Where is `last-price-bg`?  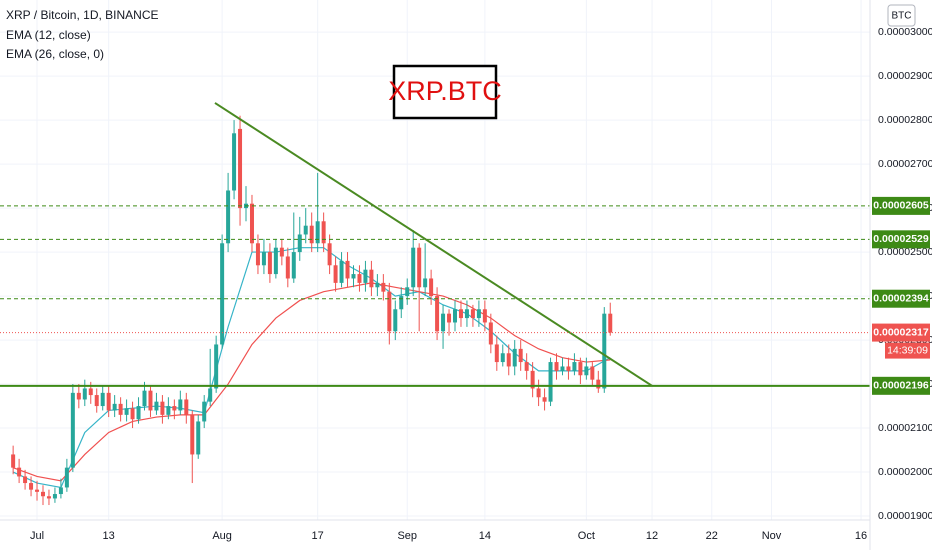
last-price-bg is located at coordinates (901, 332).